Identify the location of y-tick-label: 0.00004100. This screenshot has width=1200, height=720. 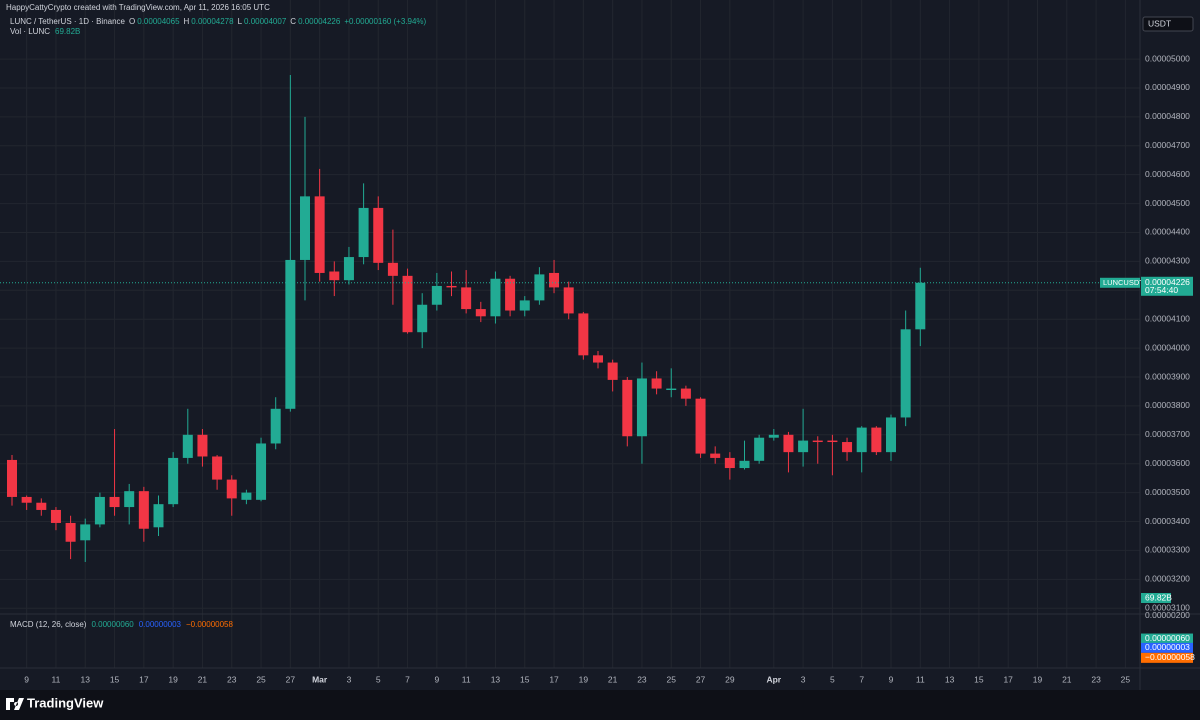
(1167, 318).